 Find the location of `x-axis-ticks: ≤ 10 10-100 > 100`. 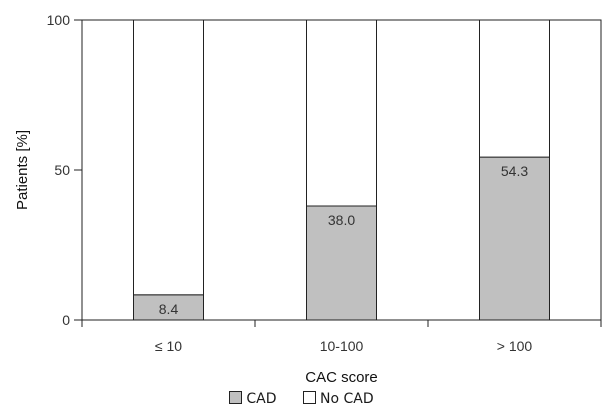

x-axis-ticks: ≤ 10 10-100 > 100 is located at coordinates (341, 337).